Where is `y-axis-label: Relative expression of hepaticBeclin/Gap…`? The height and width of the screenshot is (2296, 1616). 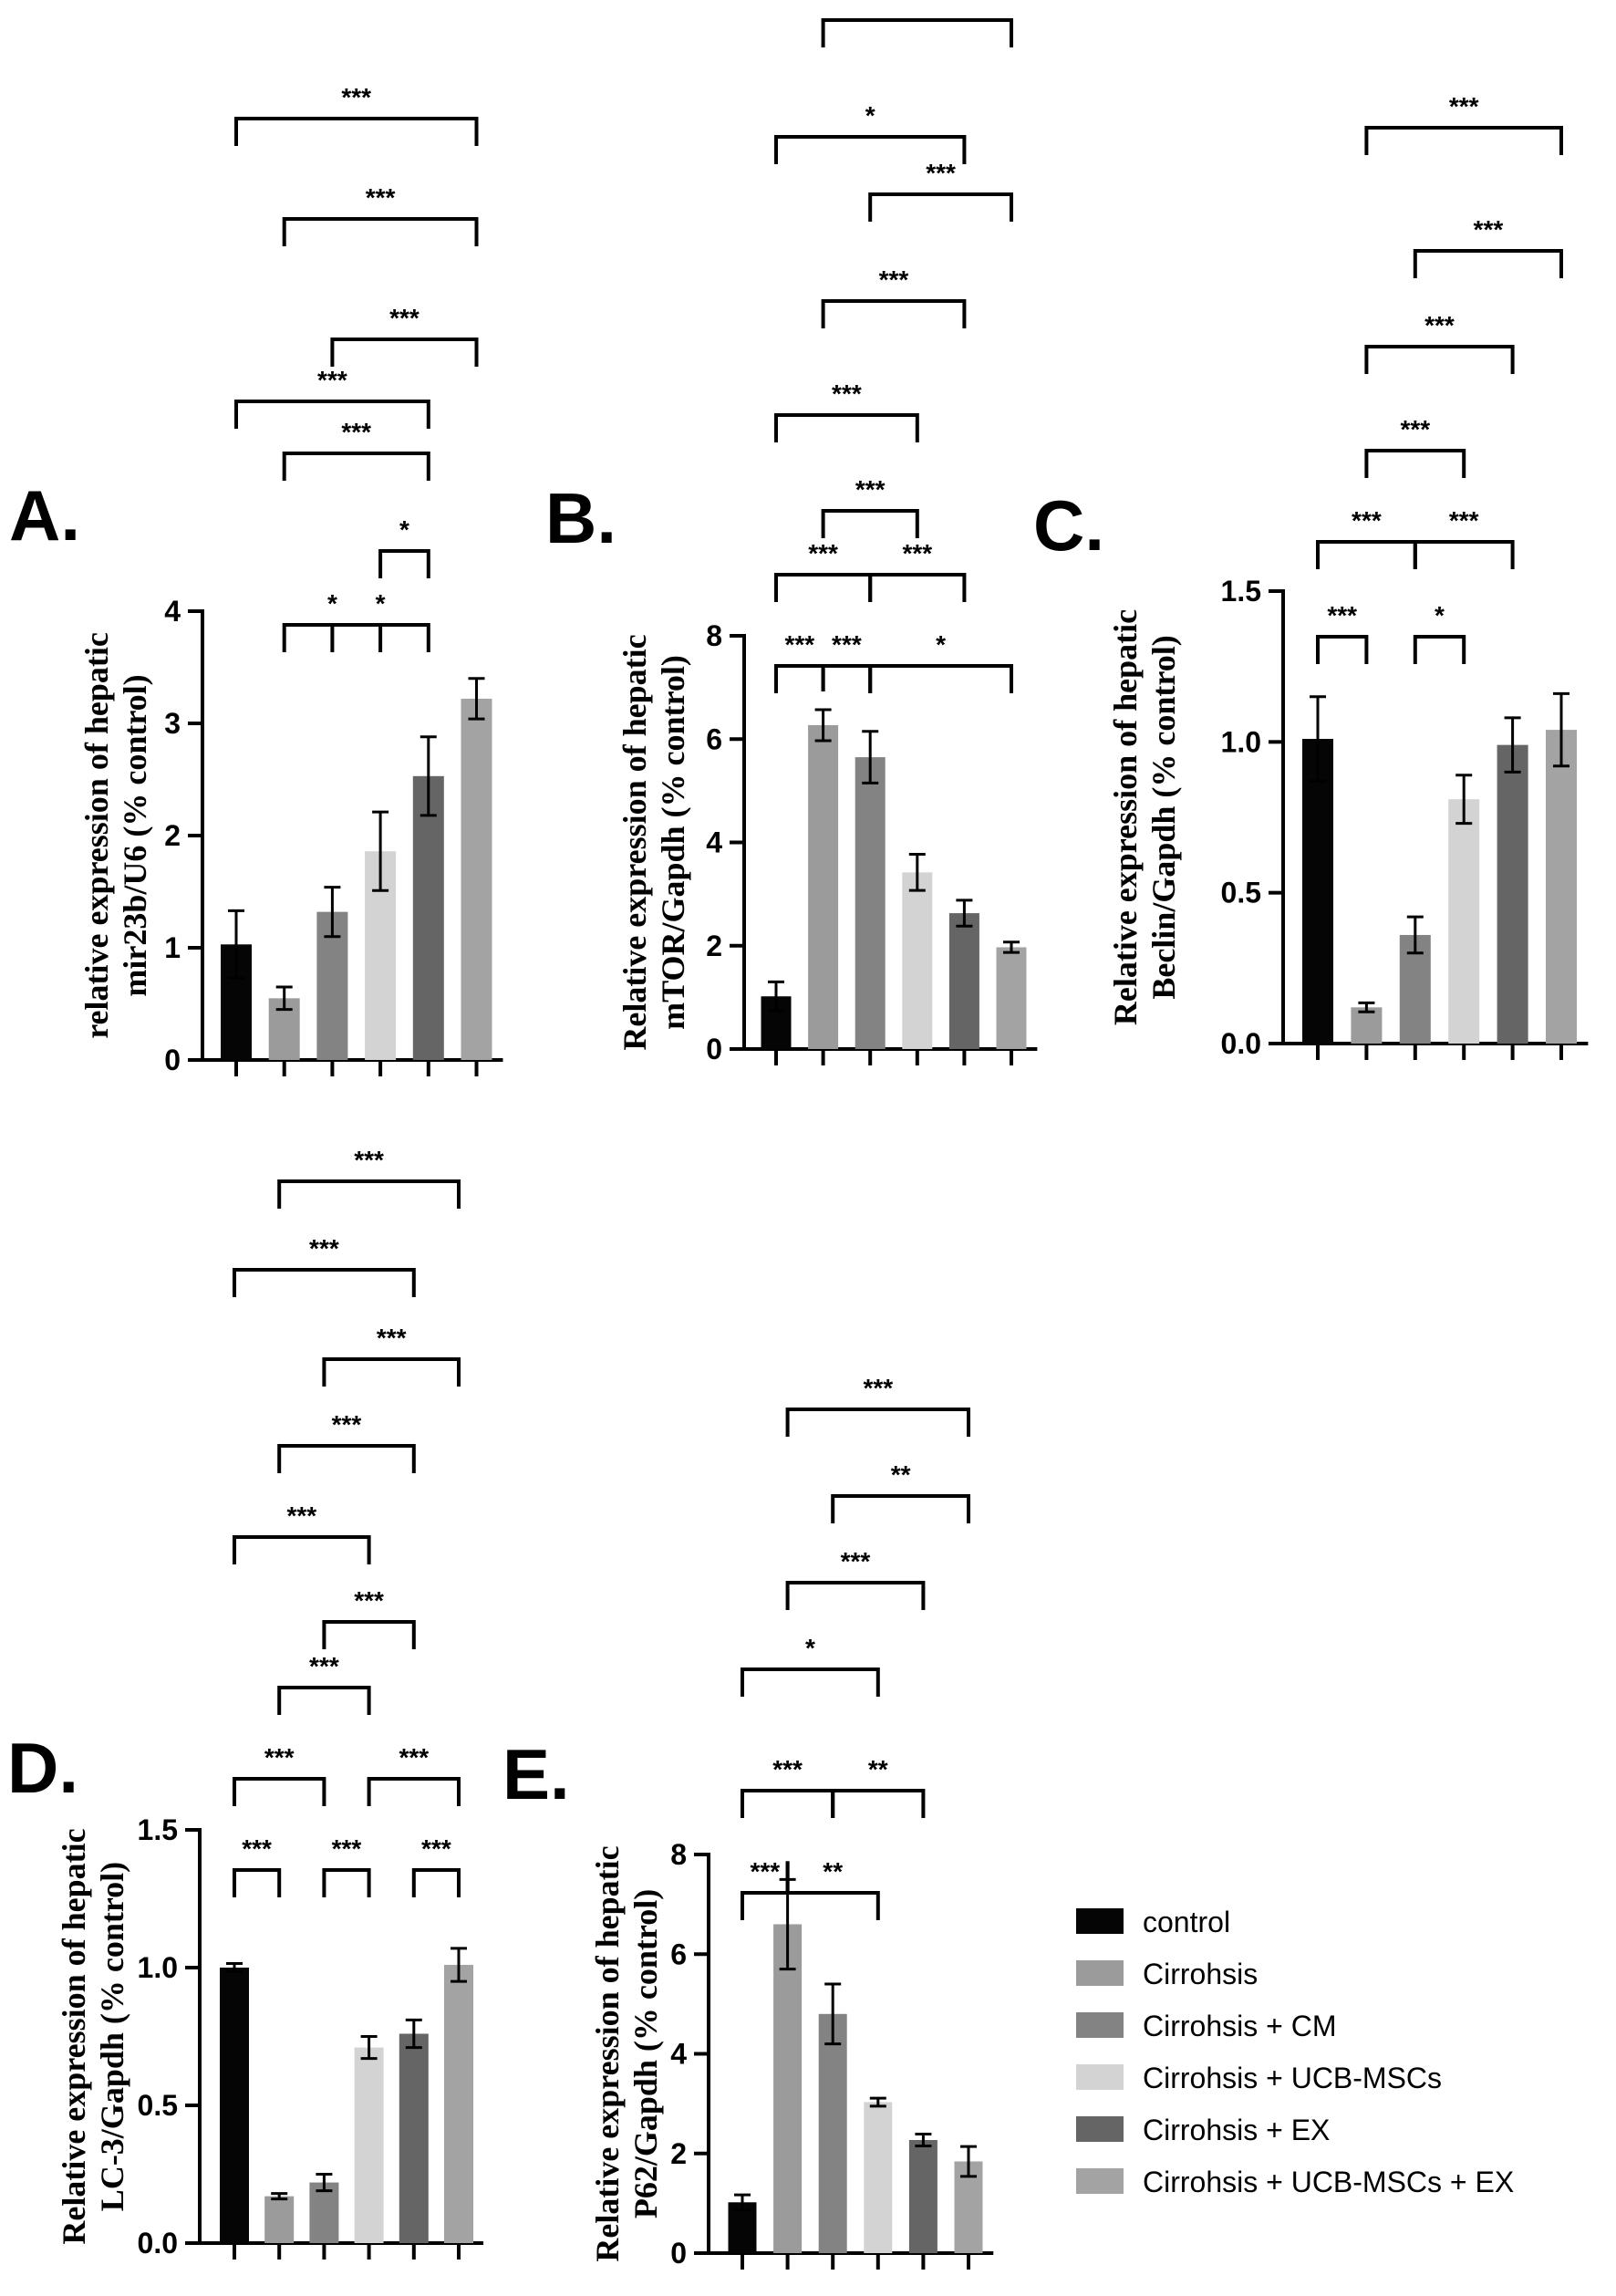
y-axis-label: Relative expression of hepaticBeclin/Gap… is located at coordinates (1144, 817).